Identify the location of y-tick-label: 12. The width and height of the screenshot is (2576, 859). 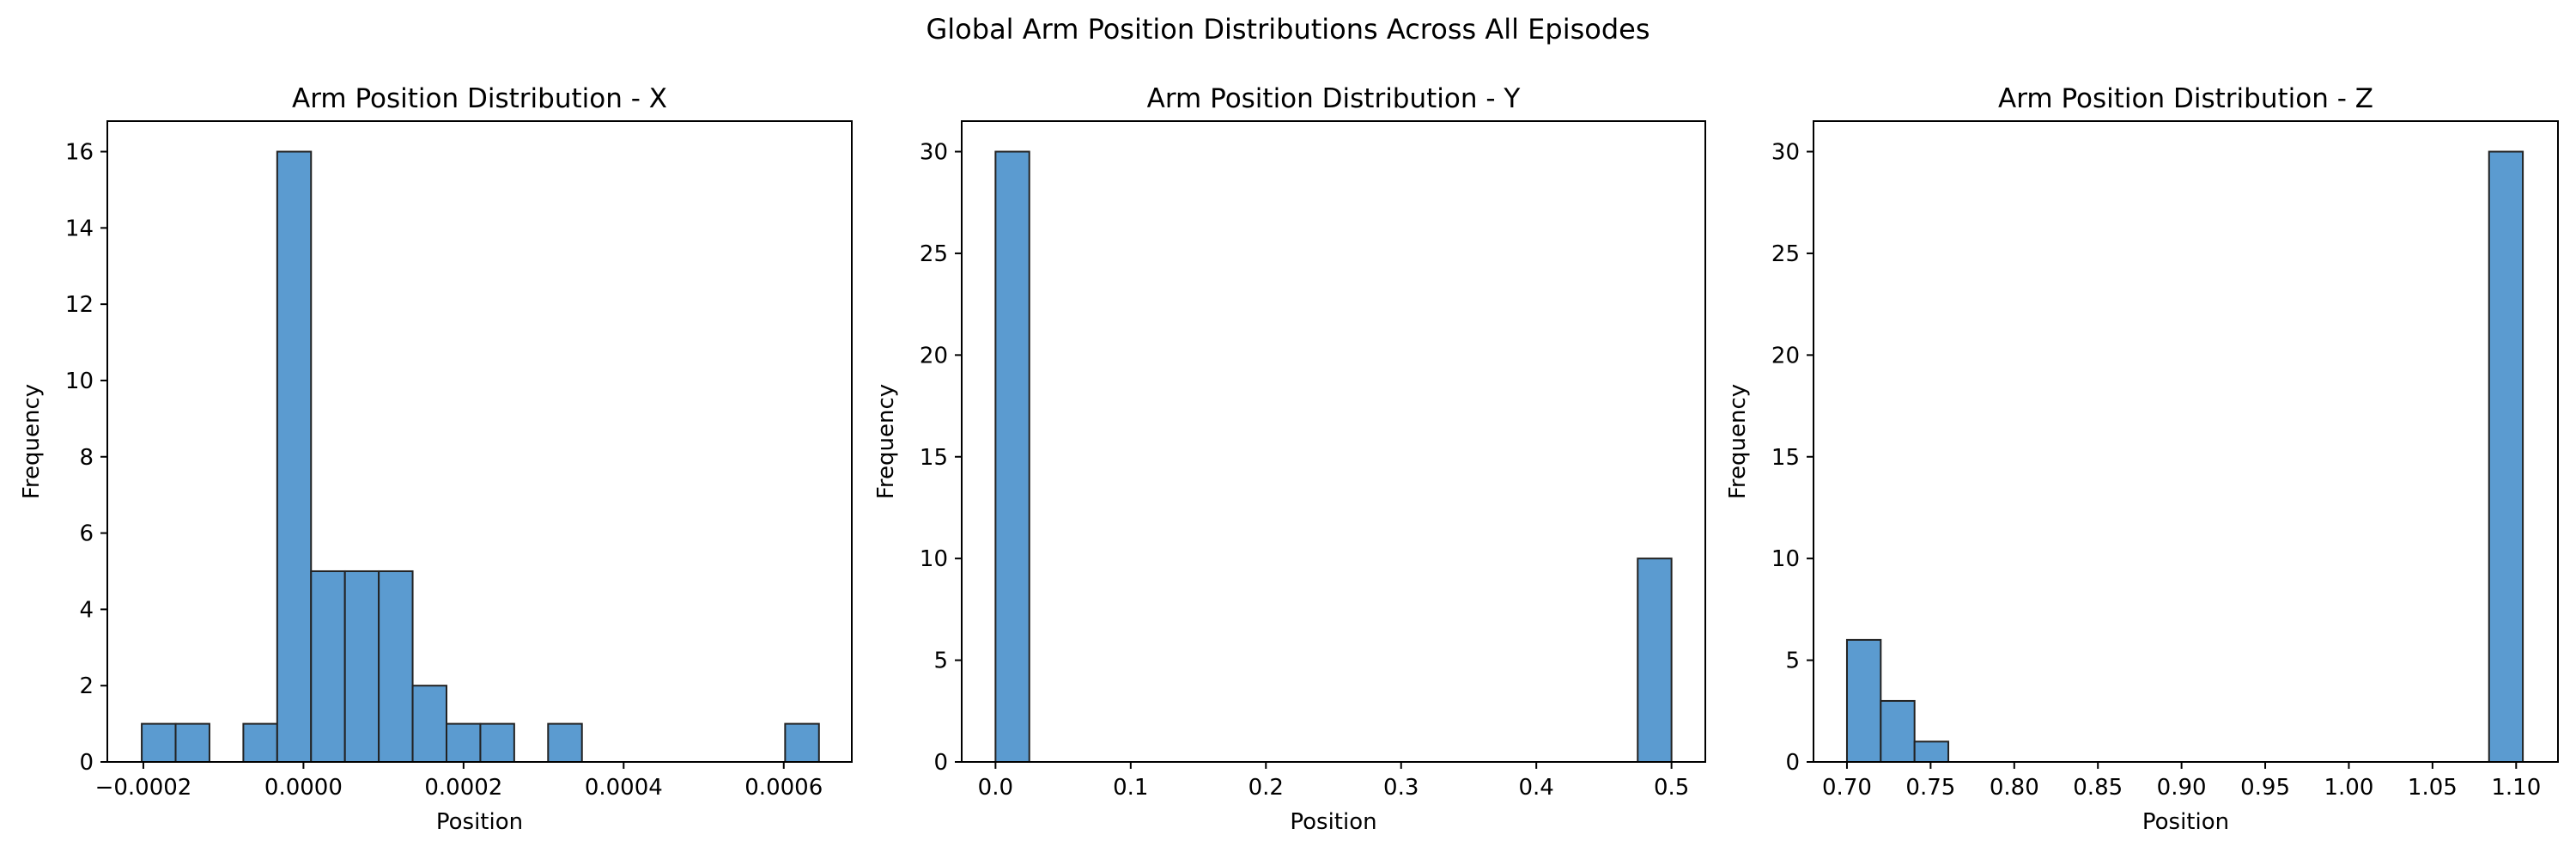
(79, 305).